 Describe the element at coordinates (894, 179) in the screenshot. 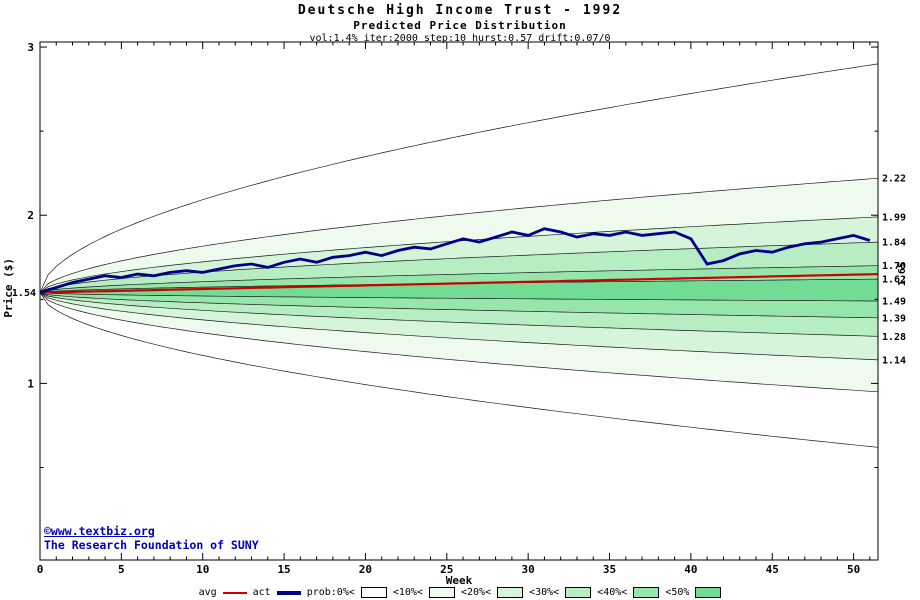

I see `band-end-label: 2.22` at that location.